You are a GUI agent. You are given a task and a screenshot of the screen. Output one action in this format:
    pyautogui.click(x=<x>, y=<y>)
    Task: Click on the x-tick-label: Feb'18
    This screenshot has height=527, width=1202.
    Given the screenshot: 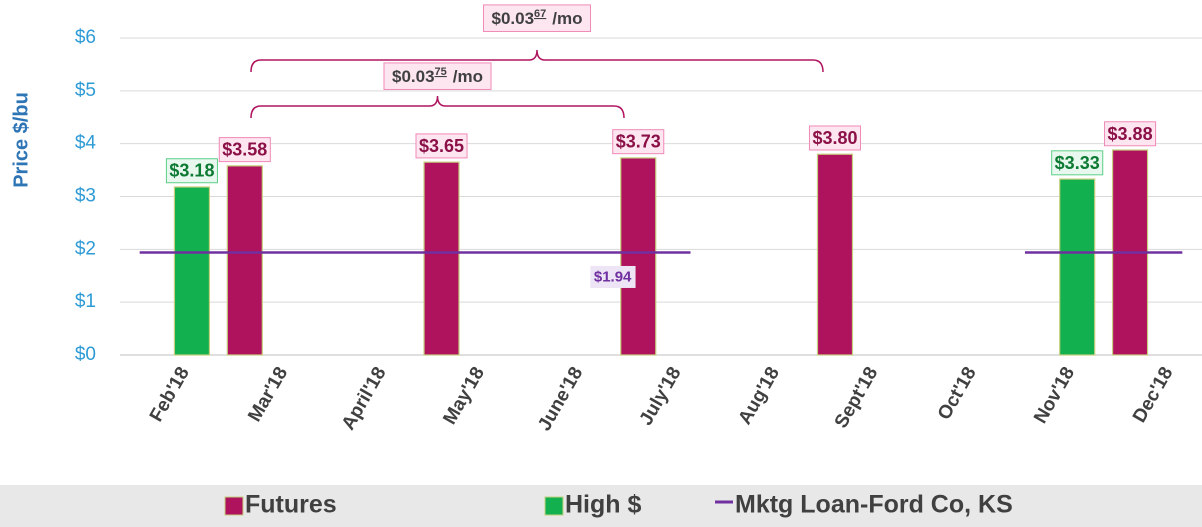 What is the action you would take?
    pyautogui.click(x=170, y=395)
    